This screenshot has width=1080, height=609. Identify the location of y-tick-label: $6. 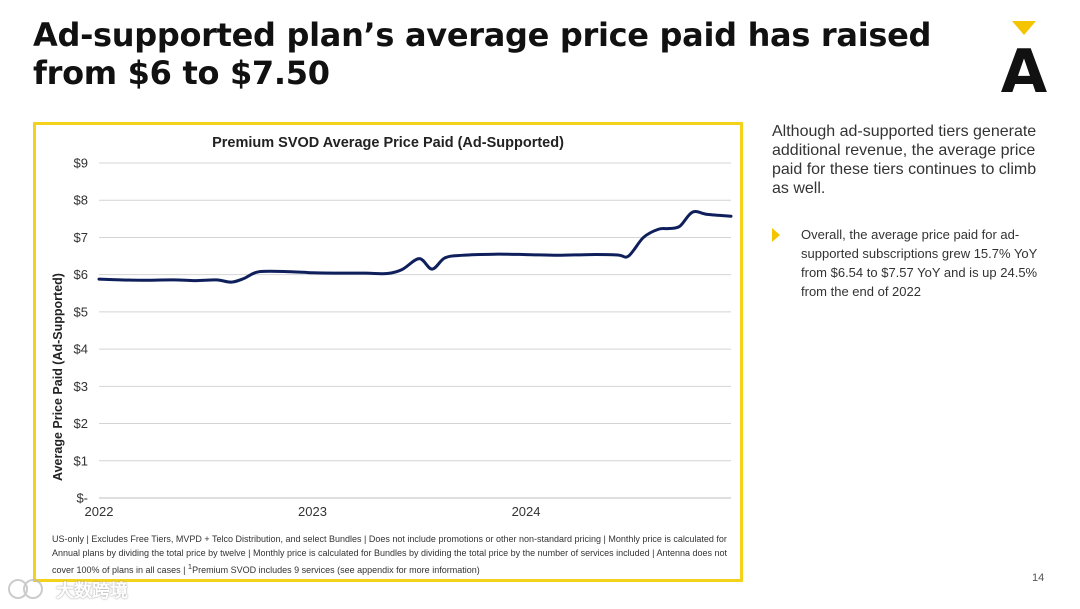
(81, 274).